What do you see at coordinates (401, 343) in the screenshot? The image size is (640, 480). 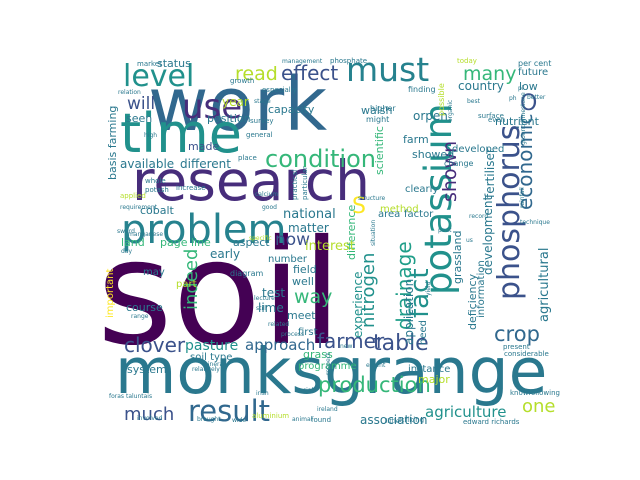 I see `cloud-word-table: table` at bounding box center [401, 343].